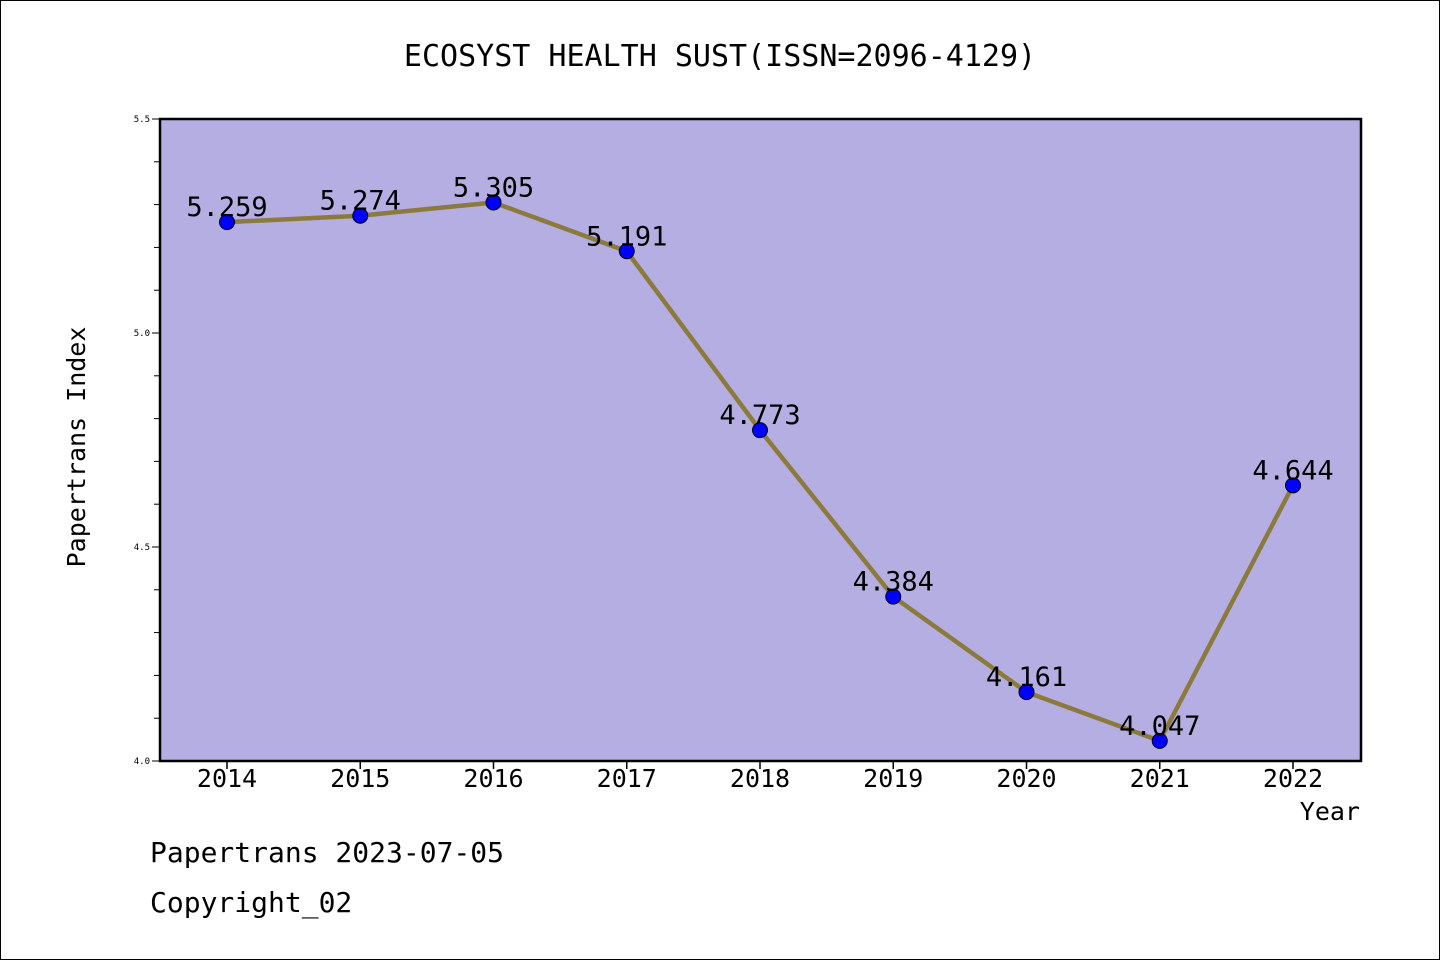  I want to click on x-tick-label: 2018, so click(760, 778).